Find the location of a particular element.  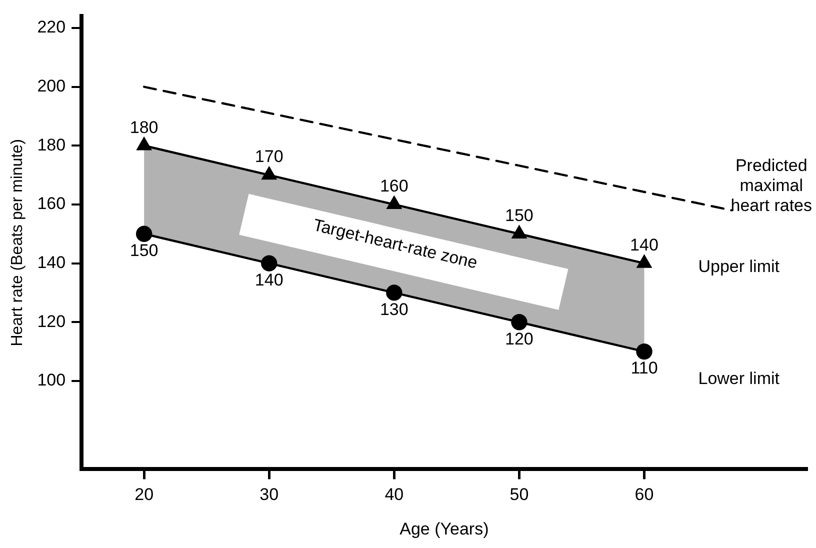

data-label: 180 is located at coordinates (144, 127).